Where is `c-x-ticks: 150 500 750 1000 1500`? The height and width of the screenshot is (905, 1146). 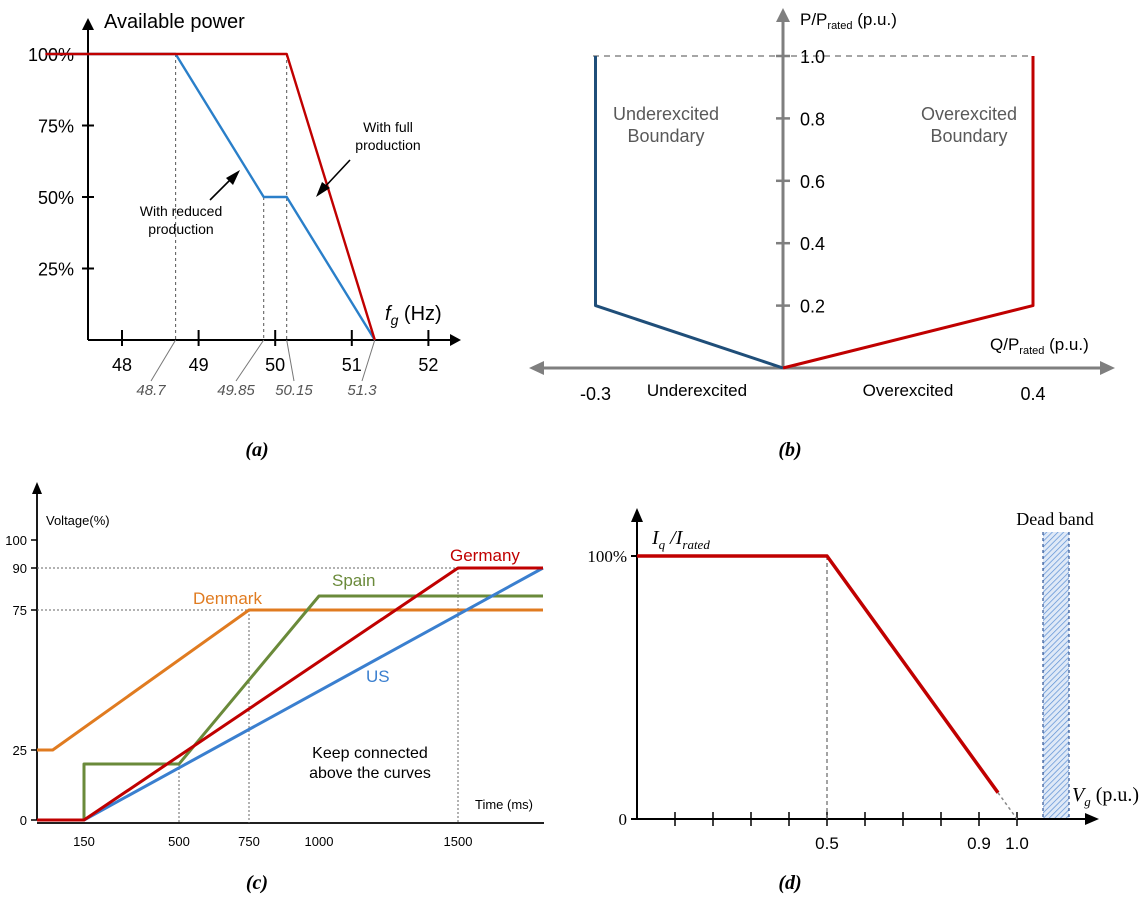
c-x-ticks: 150 500 750 1000 1500 is located at coordinates (272, 841).